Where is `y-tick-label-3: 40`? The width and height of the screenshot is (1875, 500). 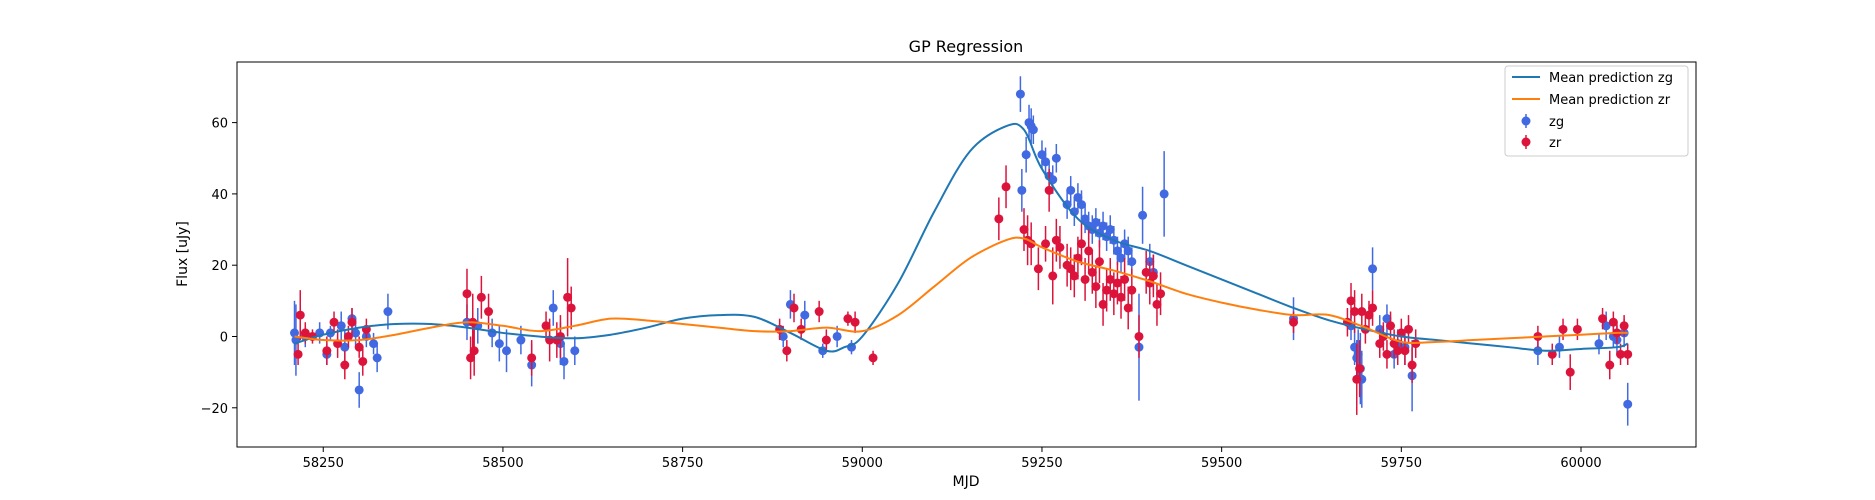
y-tick-label-3: 40 is located at coordinates (219, 195).